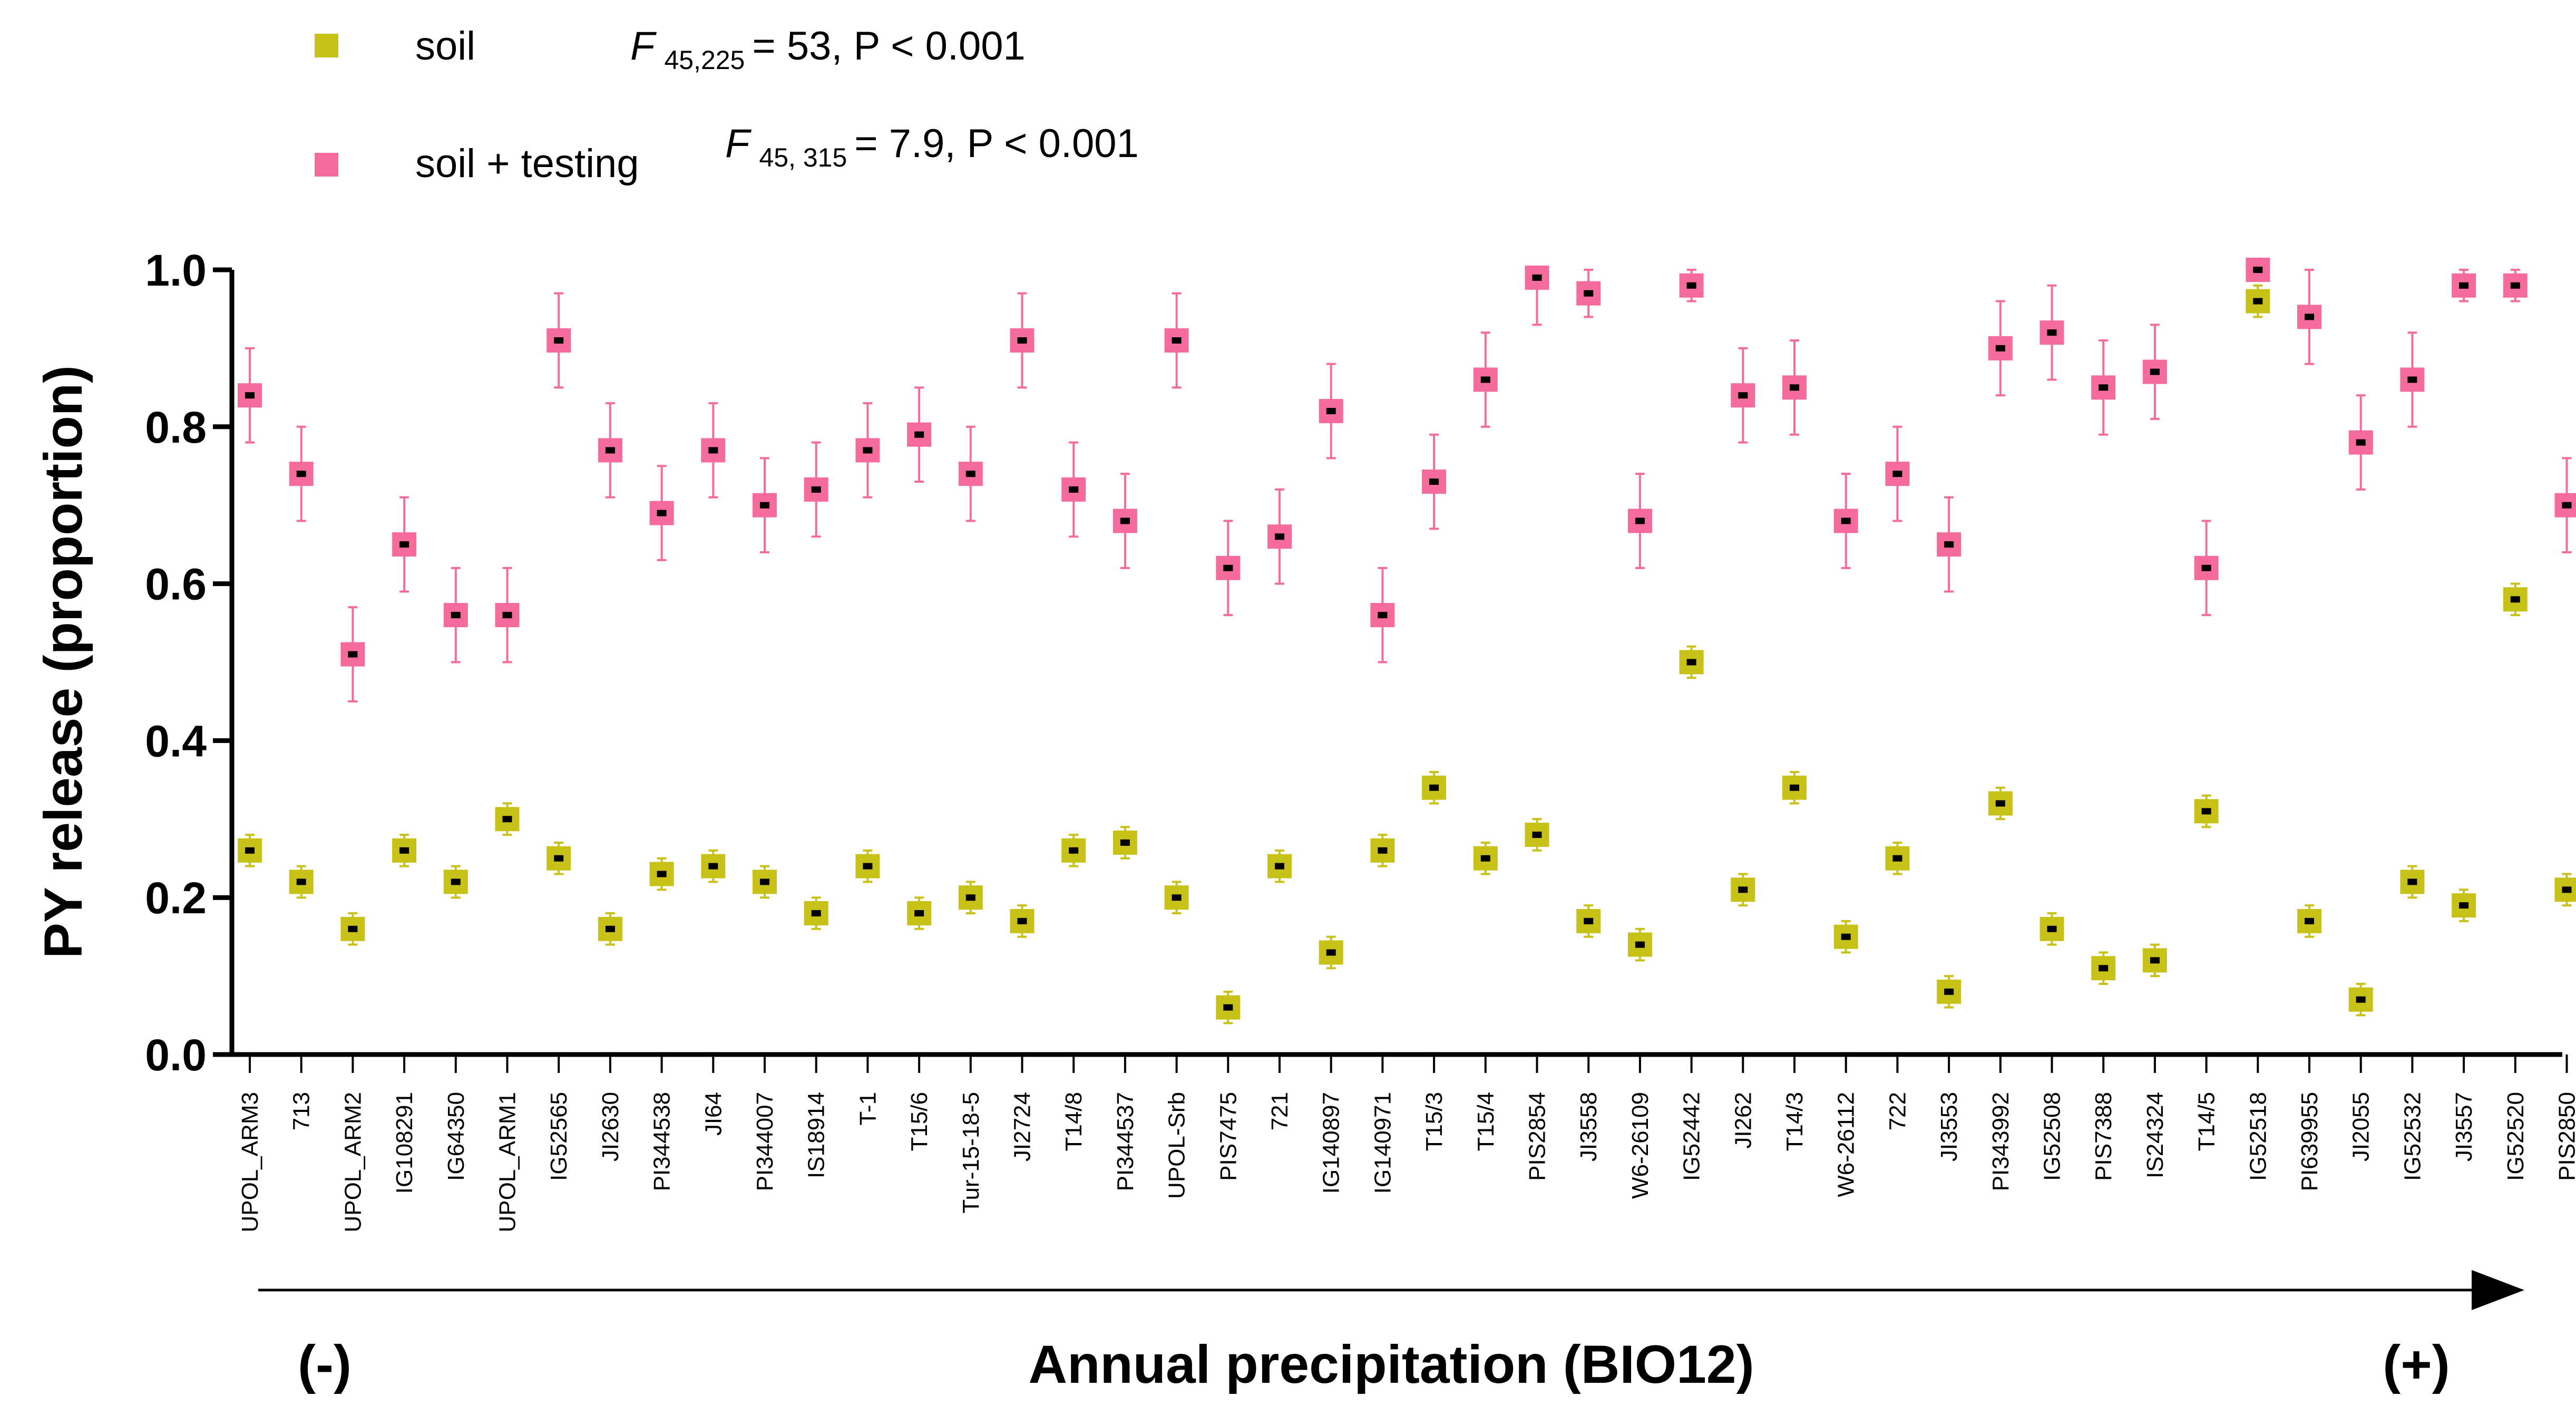 The image size is (2576, 1406). What do you see at coordinates (326, 45) in the screenshot?
I see `legend-soil-marker` at bounding box center [326, 45].